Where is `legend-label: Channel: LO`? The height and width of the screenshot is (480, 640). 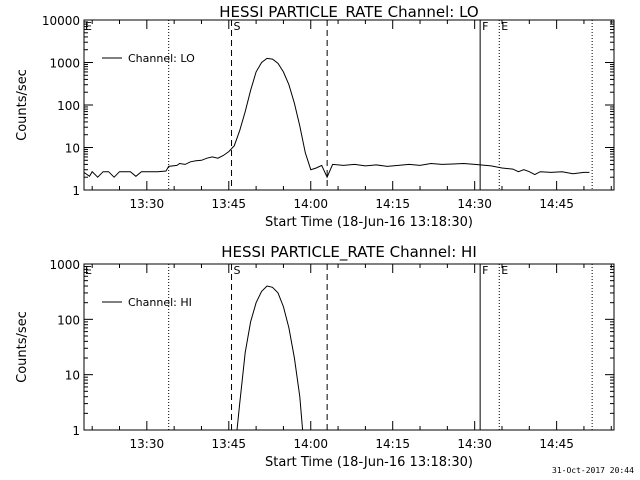
legend-label: Channel: LO is located at coordinates (161, 58).